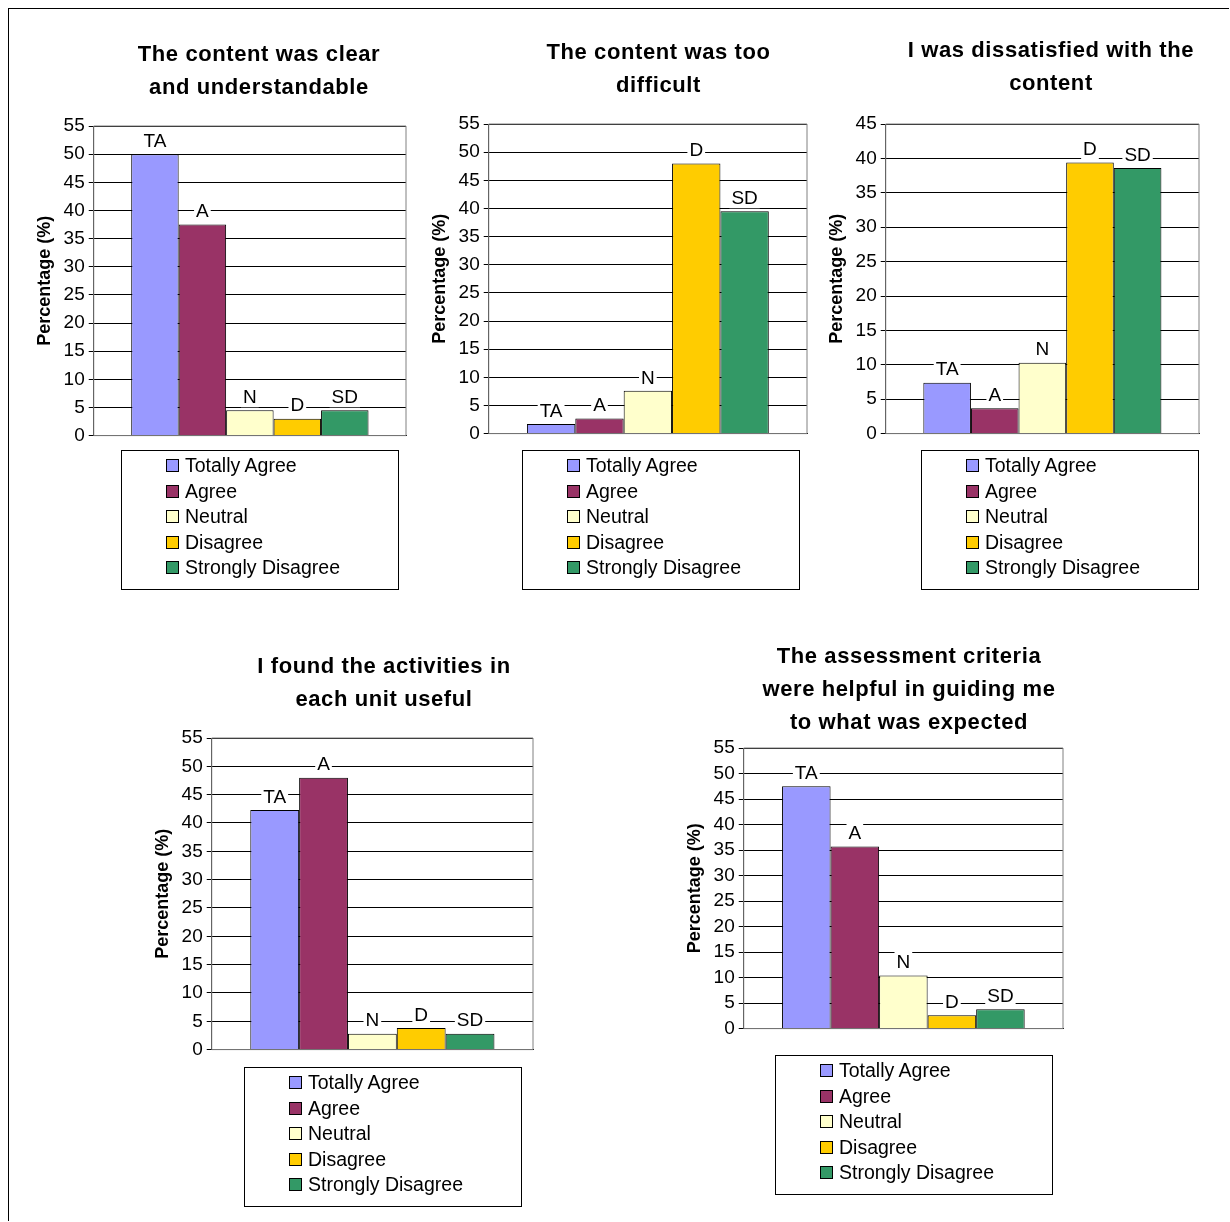  What do you see at coordinates (1051, 66) in the screenshot?
I see `chart-title: I was dissatisfied with the content` at bounding box center [1051, 66].